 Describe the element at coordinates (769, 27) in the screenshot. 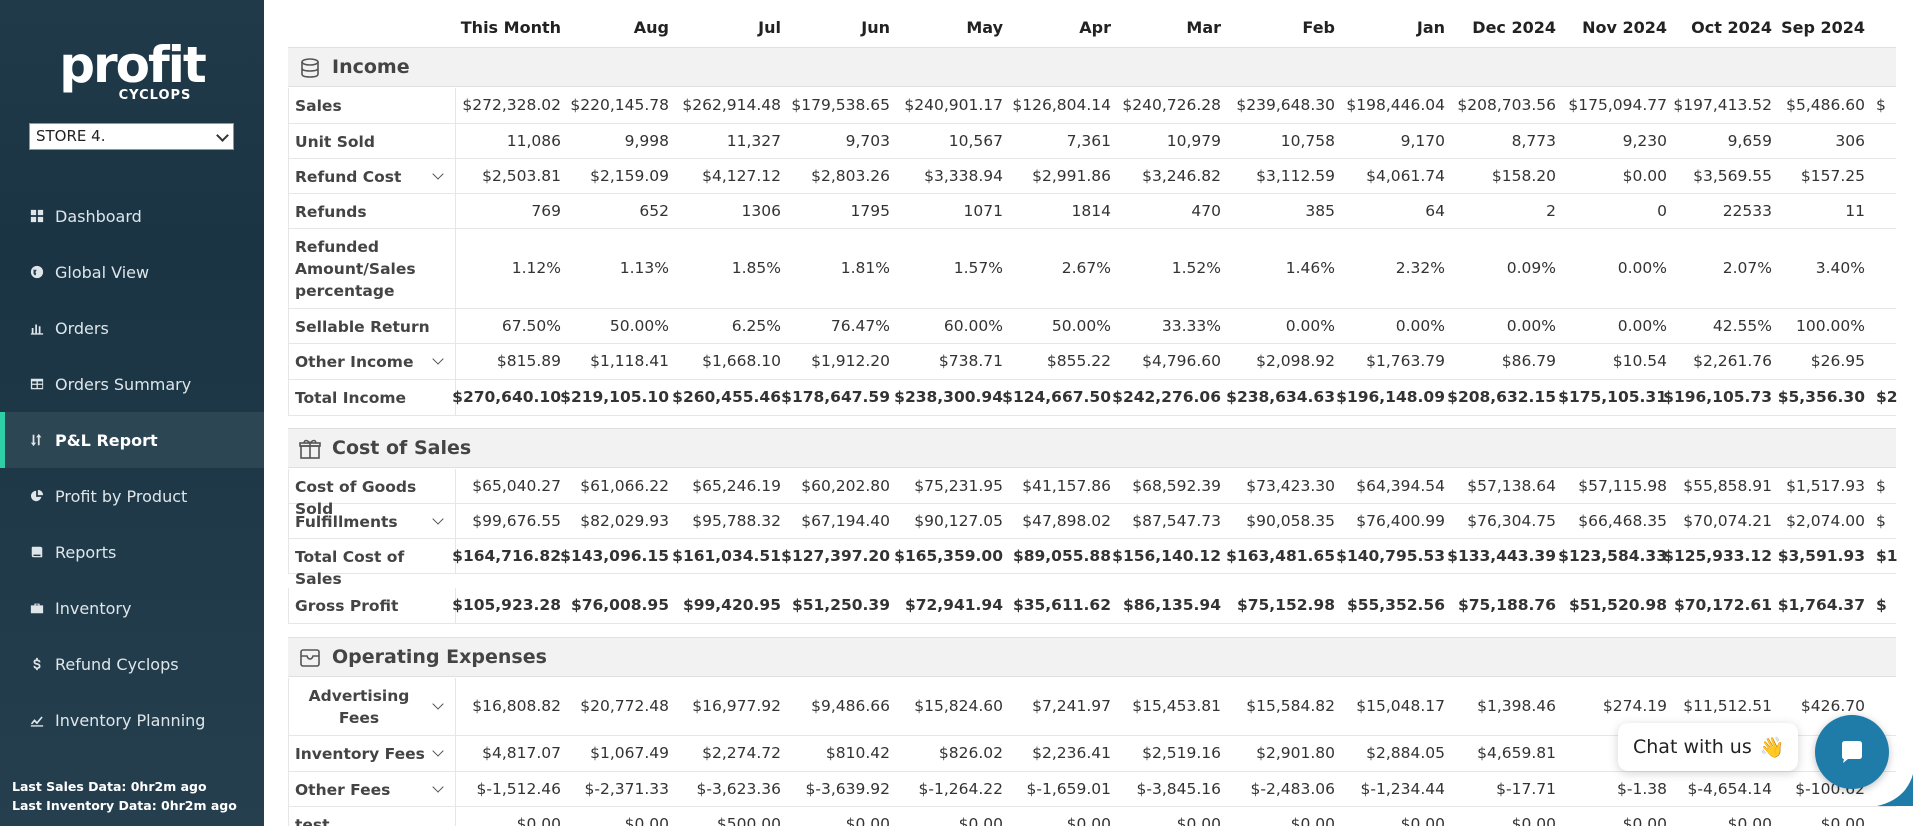

I see `column-header: Jul` at that location.